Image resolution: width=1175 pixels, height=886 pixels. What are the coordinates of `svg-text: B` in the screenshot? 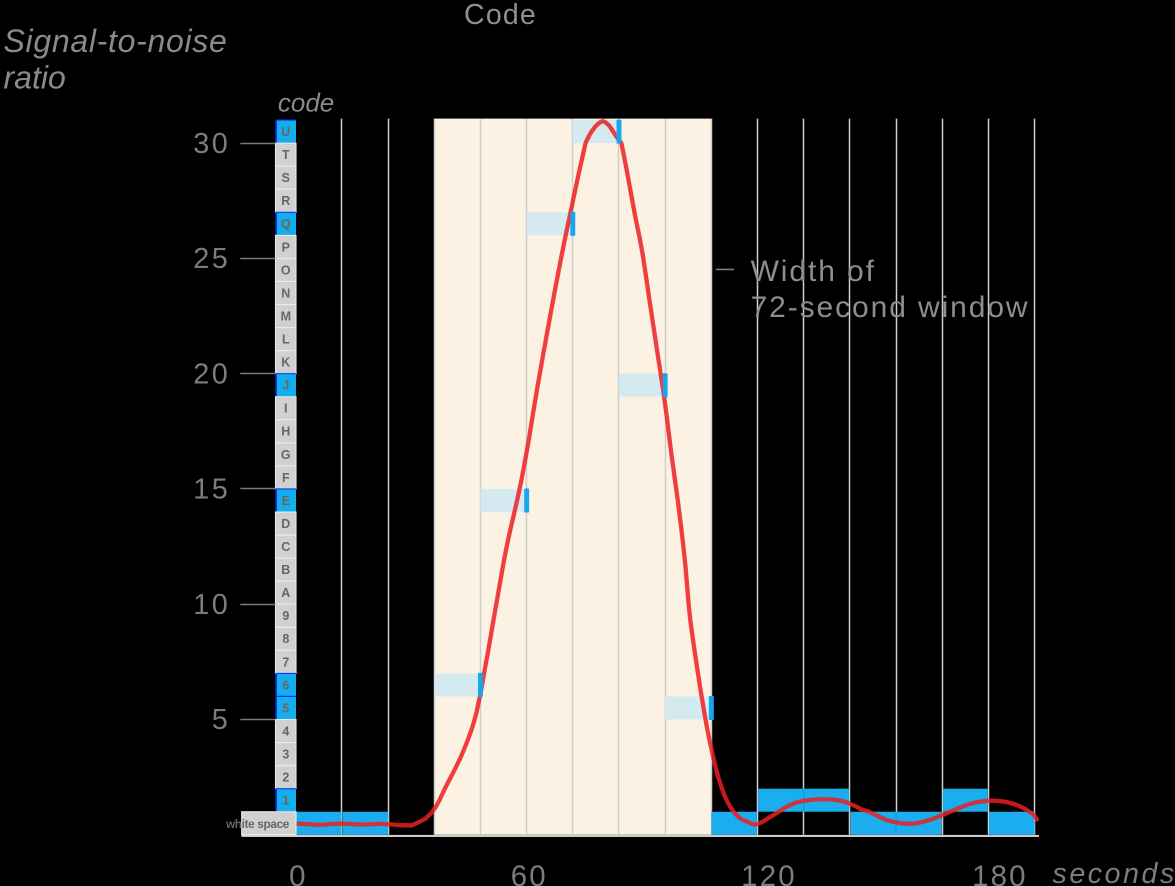 It's located at (285, 570).